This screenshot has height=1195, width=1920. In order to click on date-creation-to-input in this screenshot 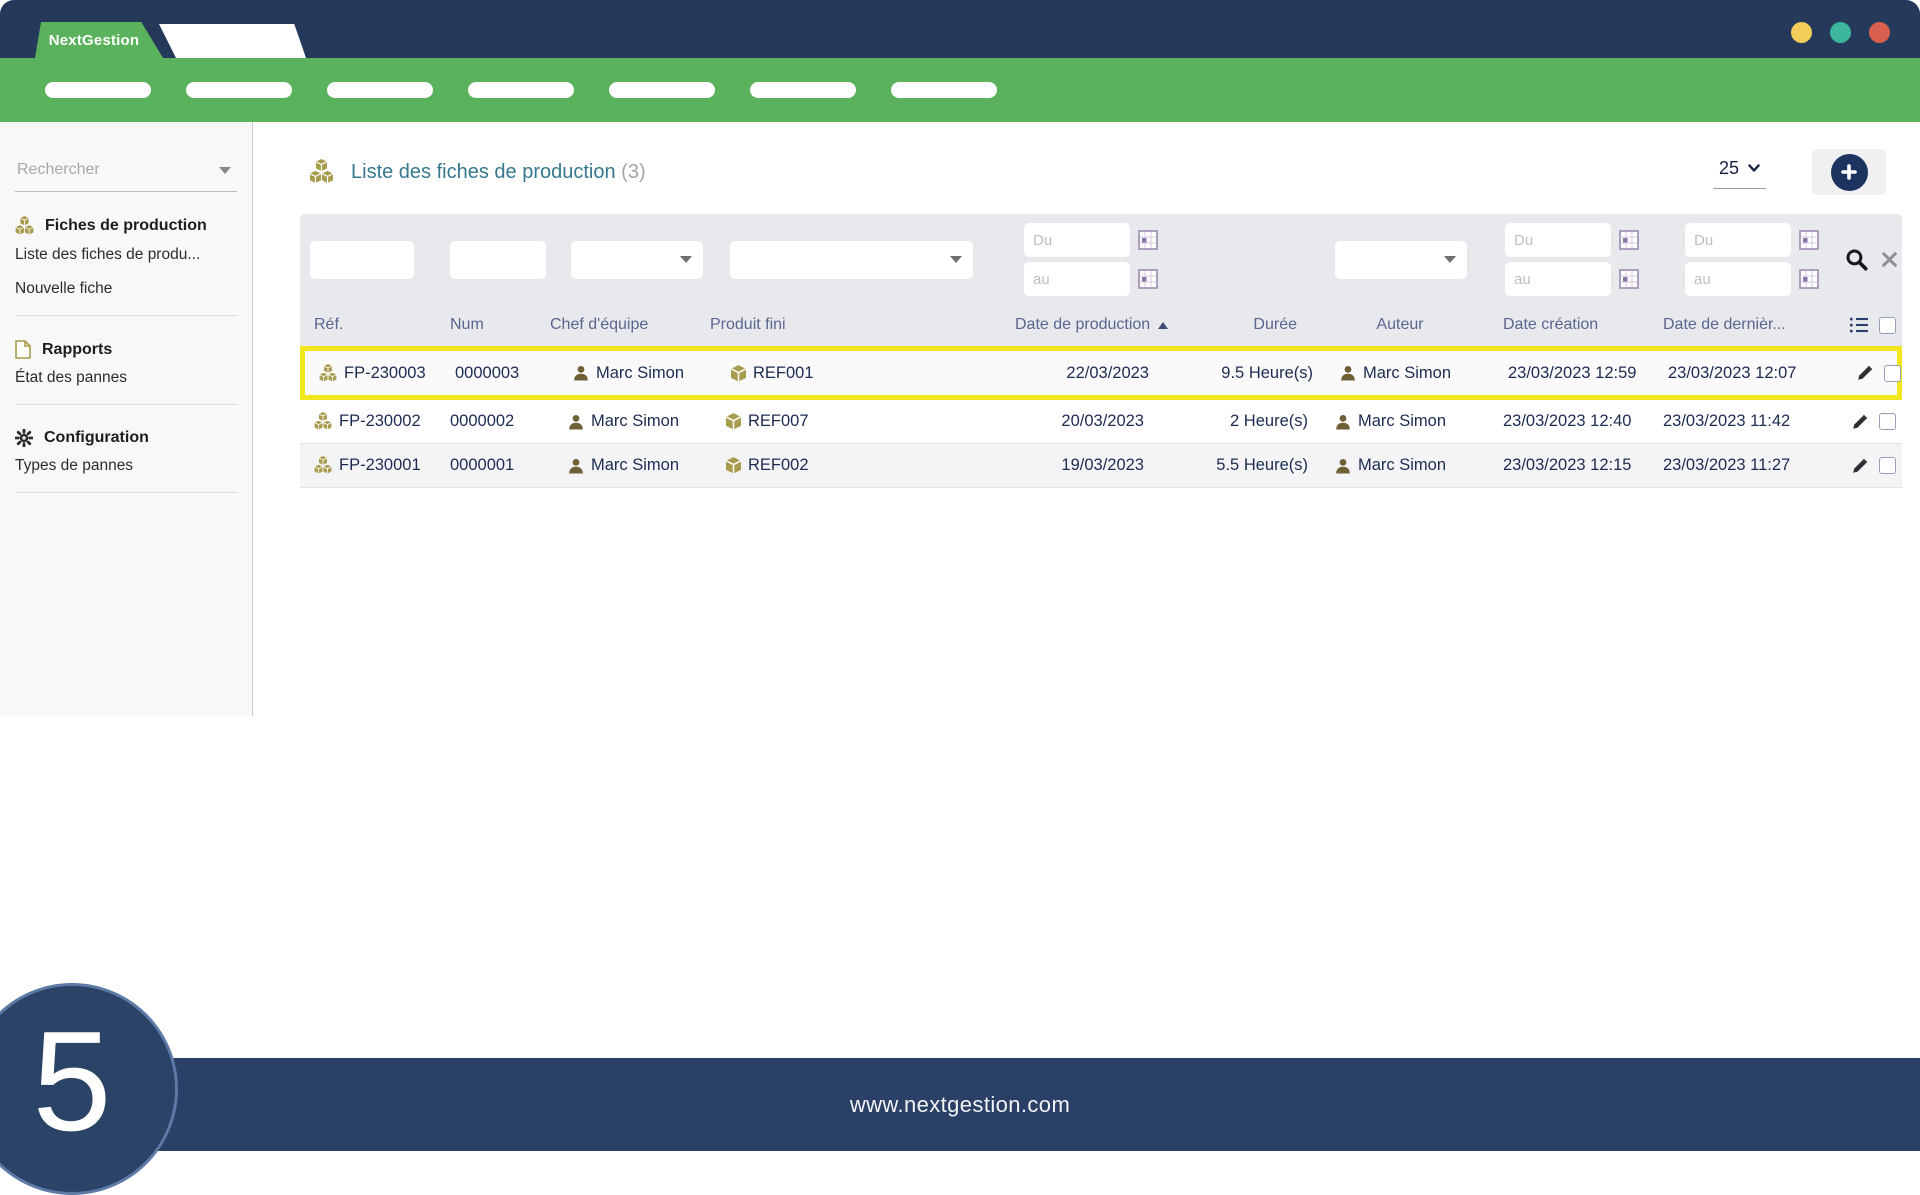, I will do `click(1558, 279)`.